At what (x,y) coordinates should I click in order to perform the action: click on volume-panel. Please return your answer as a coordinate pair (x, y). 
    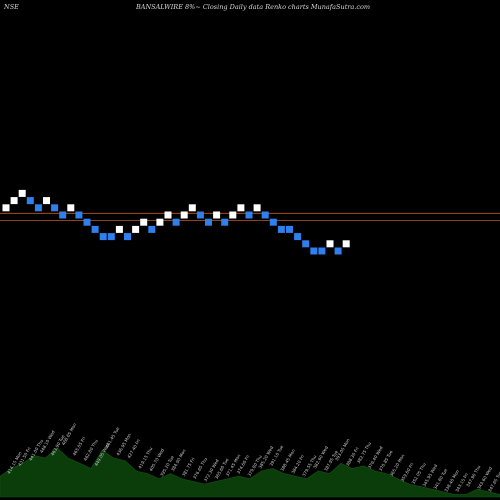
    Looking at the image, I should click on (250, 472).